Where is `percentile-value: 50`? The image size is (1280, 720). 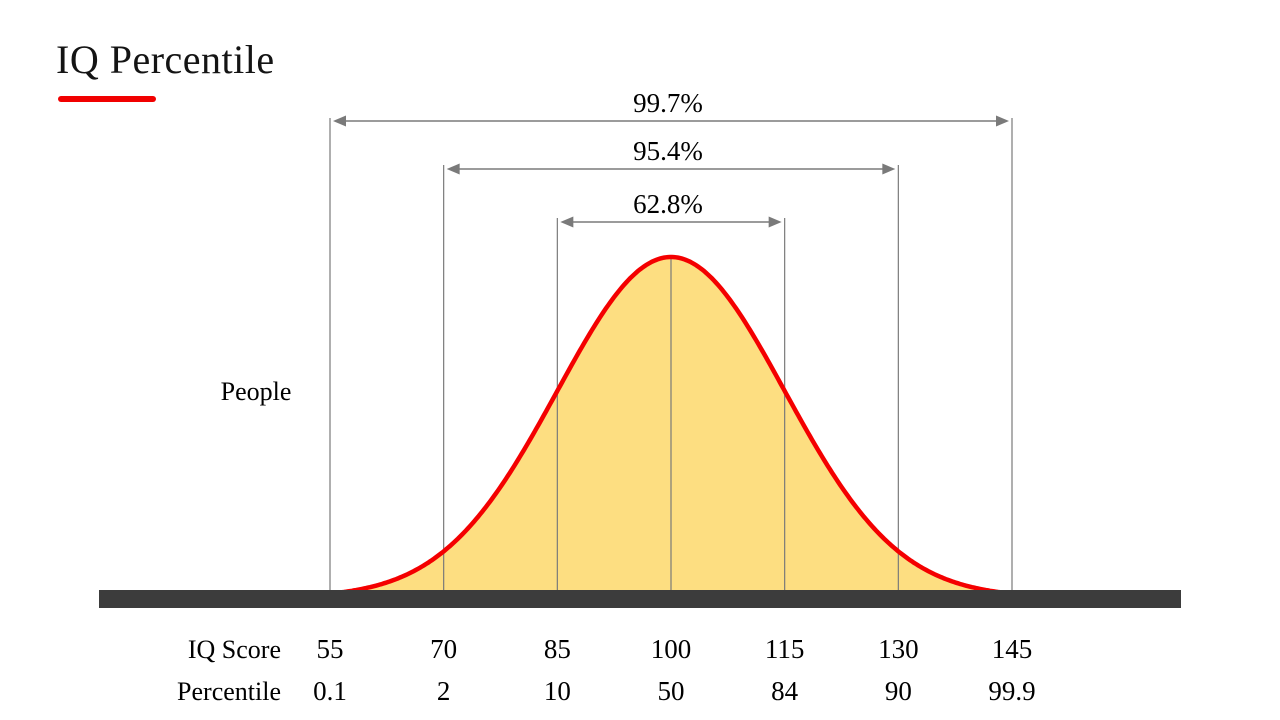 percentile-value: 50 is located at coordinates (671, 691).